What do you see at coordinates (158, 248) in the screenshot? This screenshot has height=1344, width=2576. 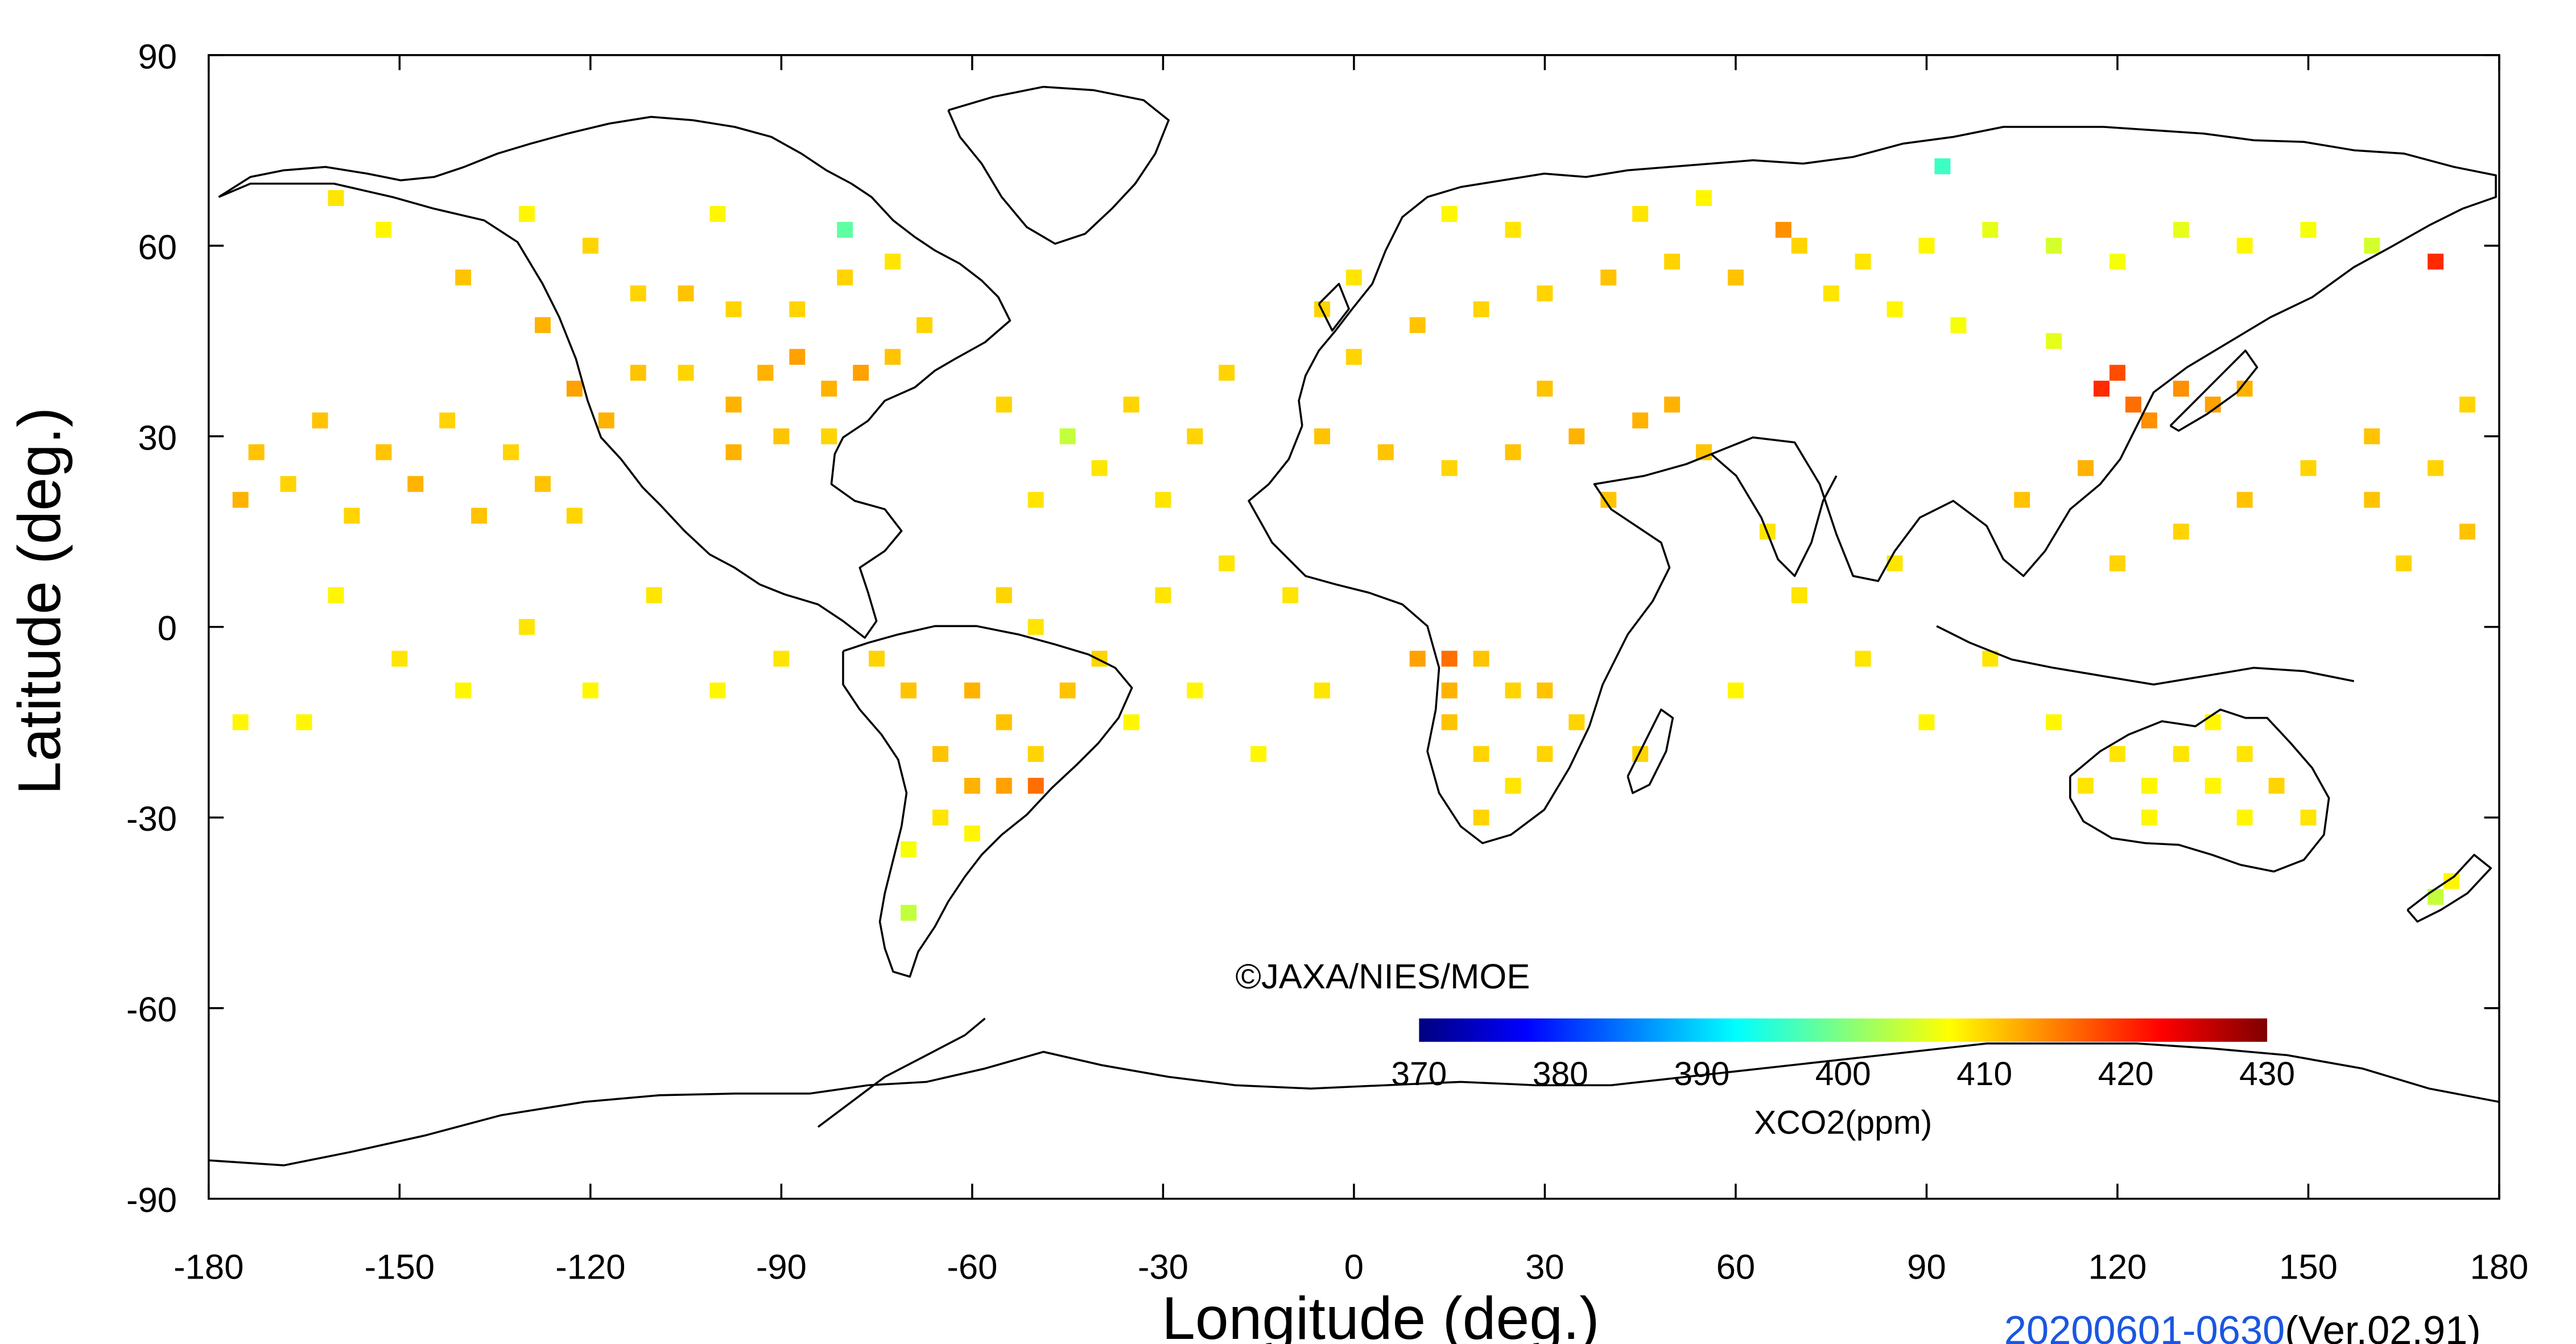 I see `y-tick-label: 60` at bounding box center [158, 248].